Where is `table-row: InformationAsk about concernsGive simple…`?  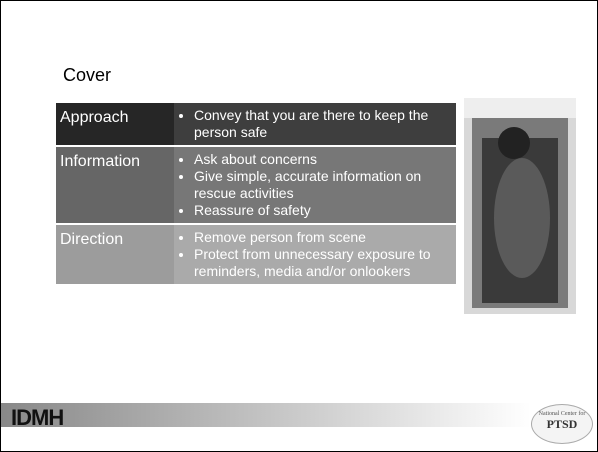
table-row: InformationAsk about concernsGive simple… is located at coordinates (256, 185).